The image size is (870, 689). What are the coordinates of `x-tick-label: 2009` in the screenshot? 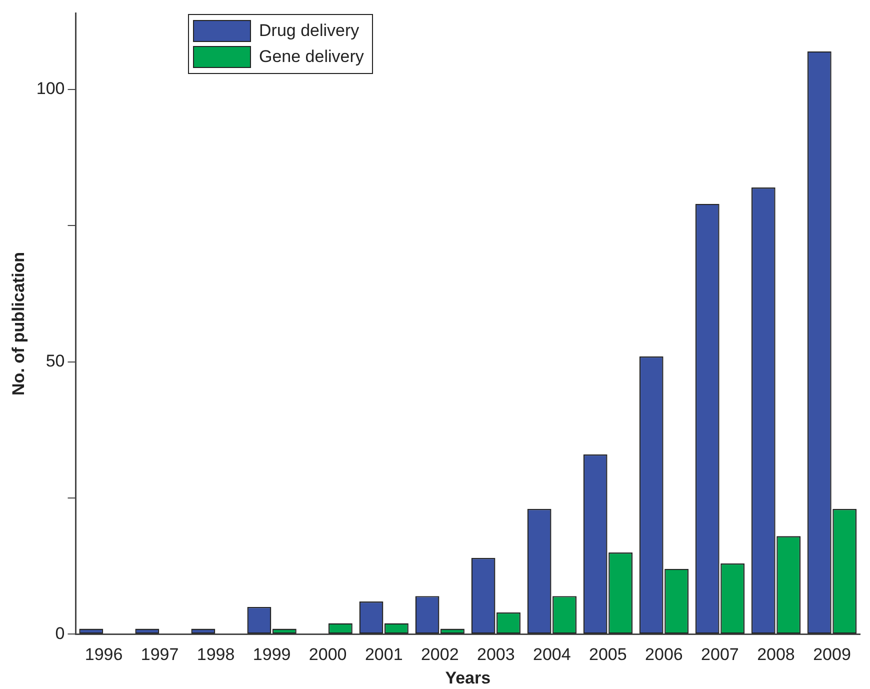 It's located at (832, 654).